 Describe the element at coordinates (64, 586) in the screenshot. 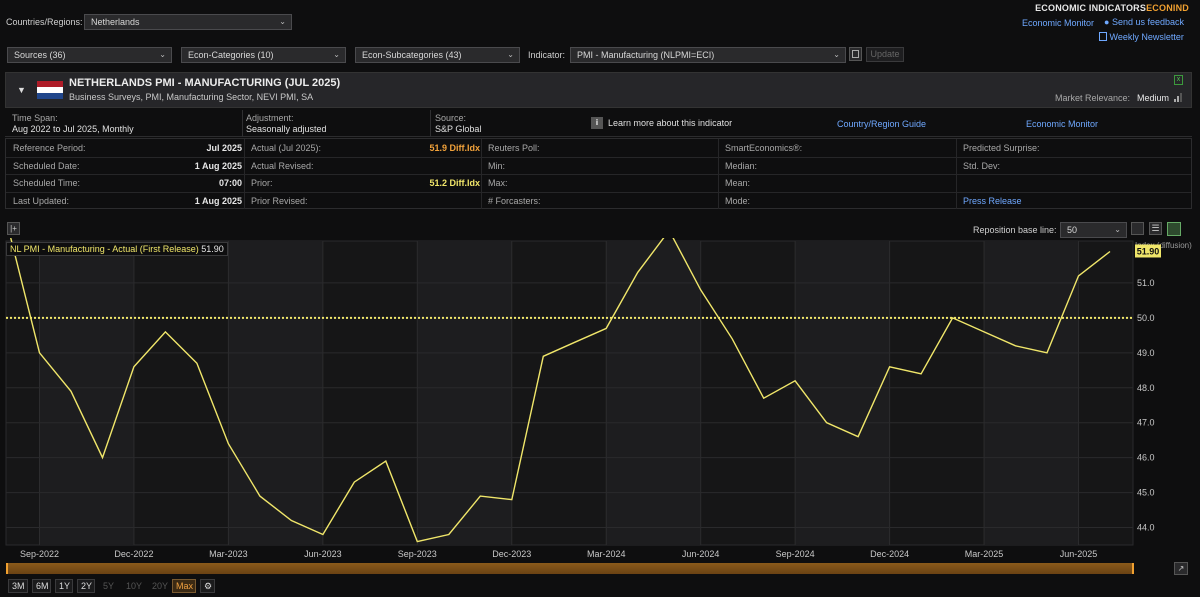

I see `timeframe-button-1y: 1Y` at that location.